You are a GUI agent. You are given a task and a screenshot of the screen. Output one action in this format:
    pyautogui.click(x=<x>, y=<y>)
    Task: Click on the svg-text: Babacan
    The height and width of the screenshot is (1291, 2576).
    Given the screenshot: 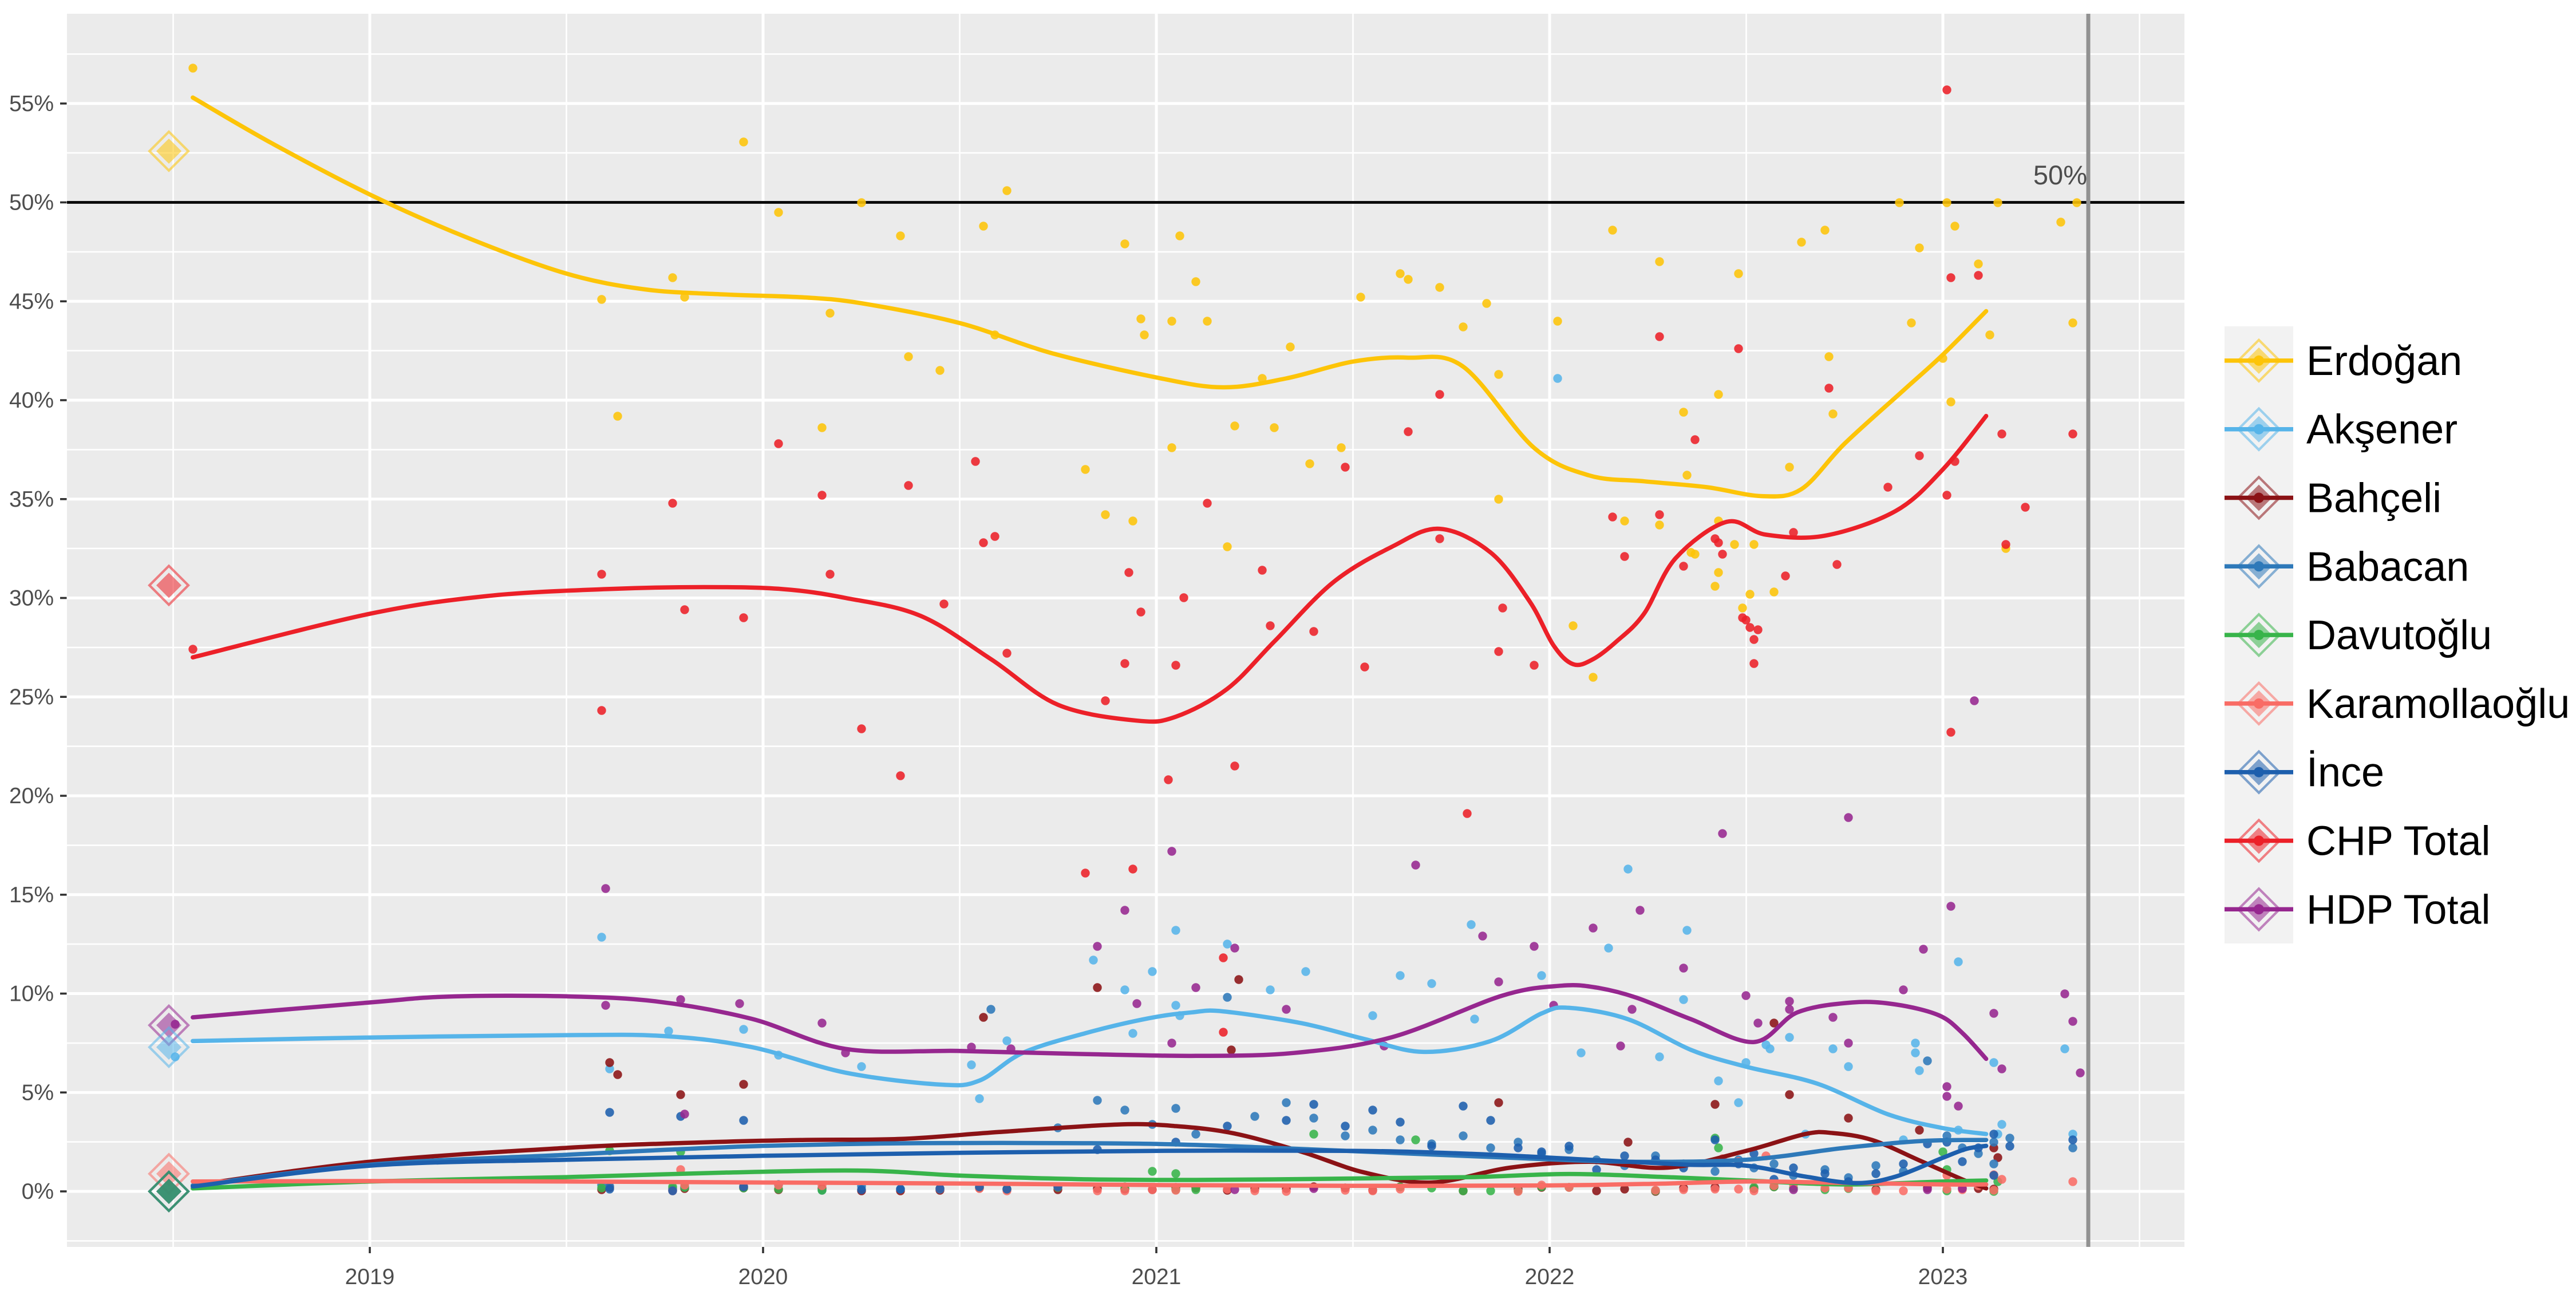 What is the action you would take?
    pyautogui.click(x=2387, y=567)
    